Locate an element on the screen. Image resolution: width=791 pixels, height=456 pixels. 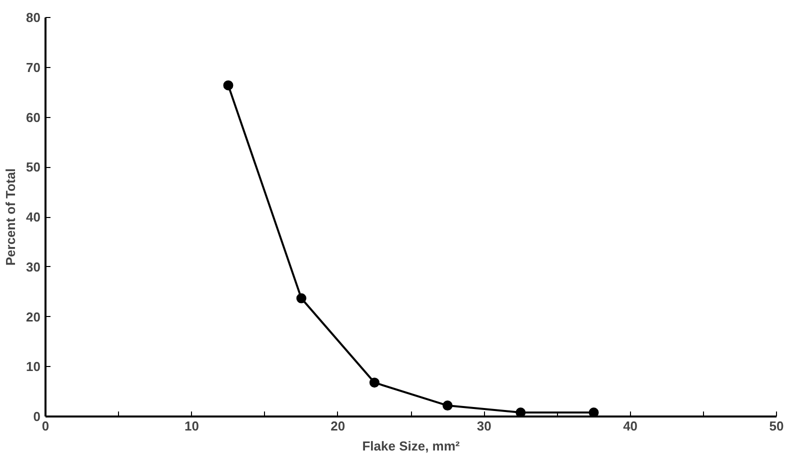
y-tick-label: 20 is located at coordinates (33, 316).